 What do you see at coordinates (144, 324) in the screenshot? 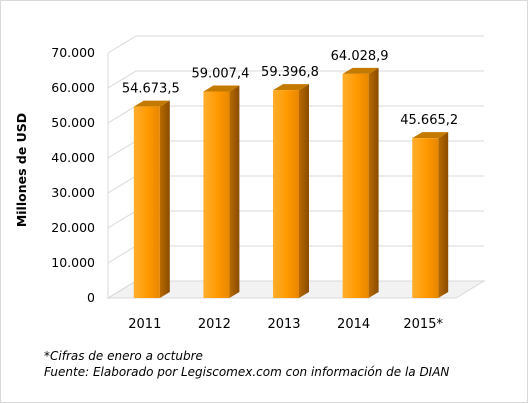
I see `x-category-label: 2011` at bounding box center [144, 324].